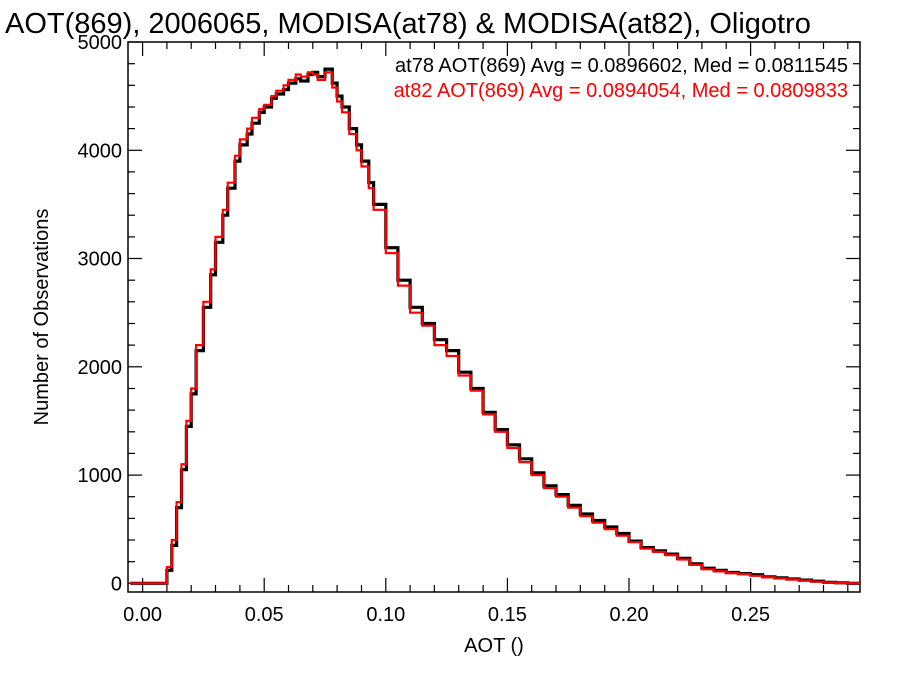 This screenshot has width=900, height=675. Describe the element at coordinates (100, 476) in the screenshot. I see `y-tick-label: 1000` at that location.